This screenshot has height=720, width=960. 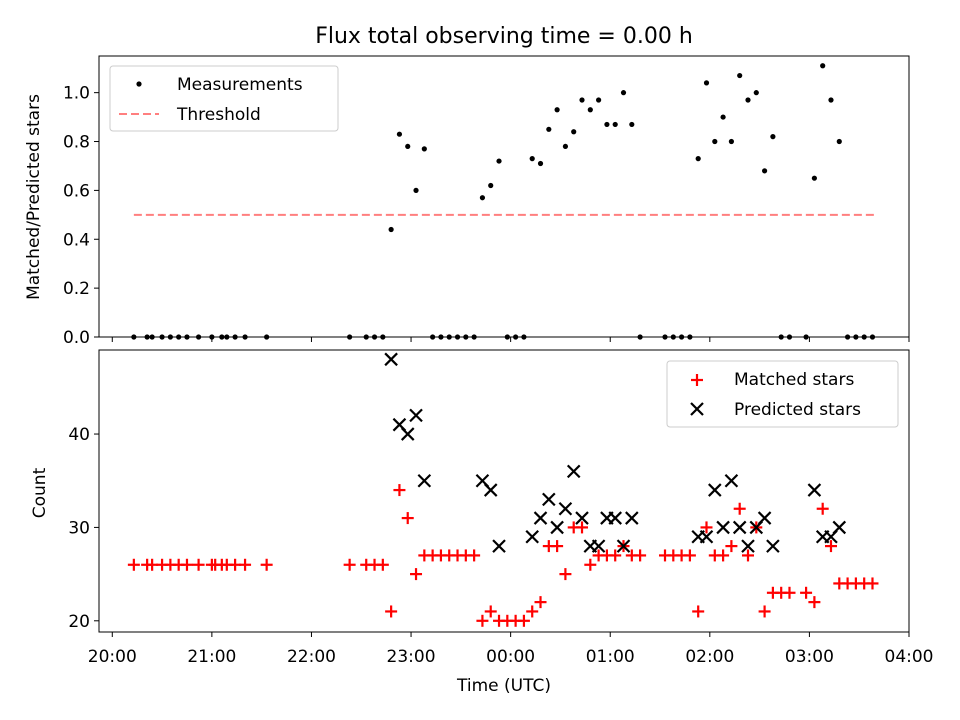 What do you see at coordinates (411, 657) in the screenshot?
I see `time-x-tick-label: 23:00` at bounding box center [411, 657].